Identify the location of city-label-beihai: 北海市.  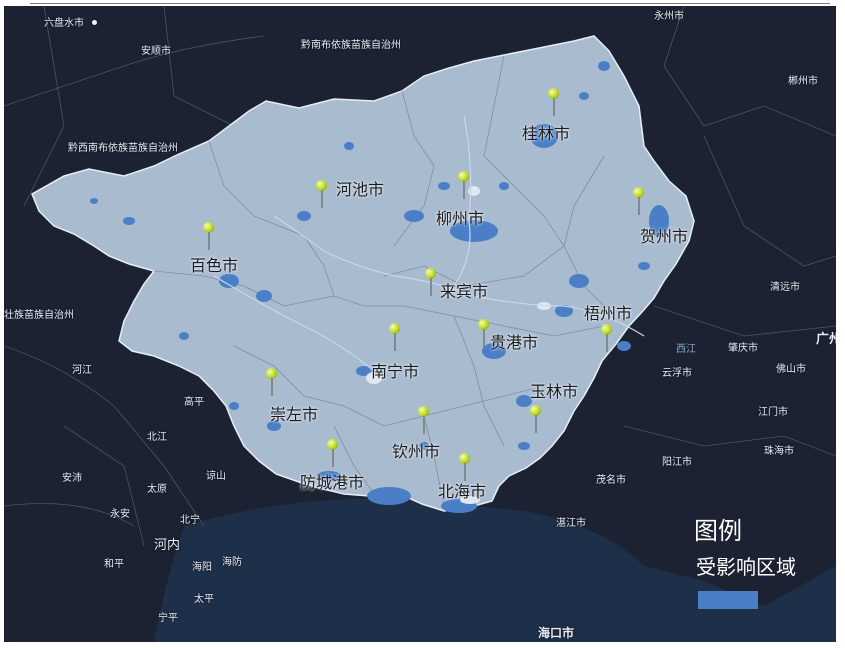
(462, 491).